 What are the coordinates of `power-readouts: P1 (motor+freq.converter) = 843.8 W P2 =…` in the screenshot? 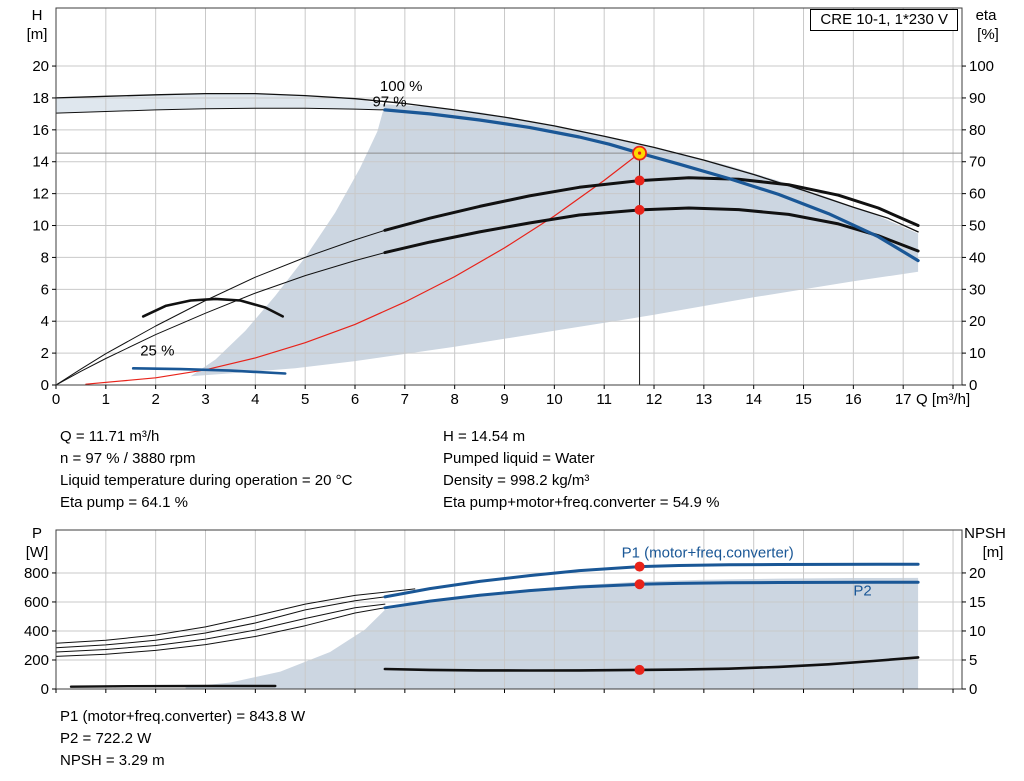 It's located at (182, 739).